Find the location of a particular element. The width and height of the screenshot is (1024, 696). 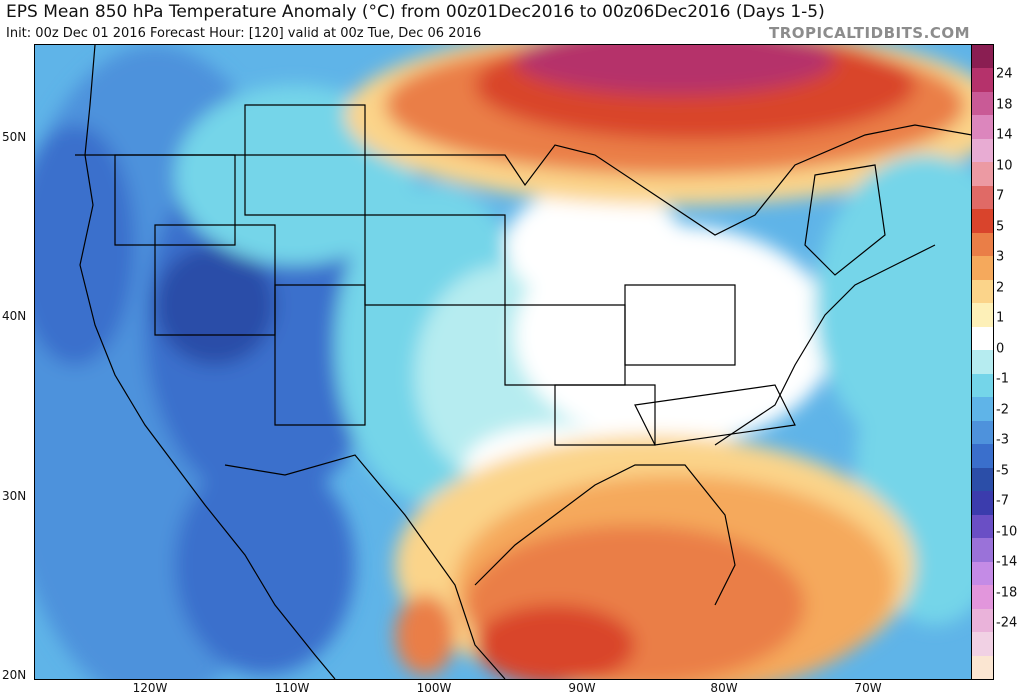

colorbar-label: 24 is located at coordinates (1004, 74).